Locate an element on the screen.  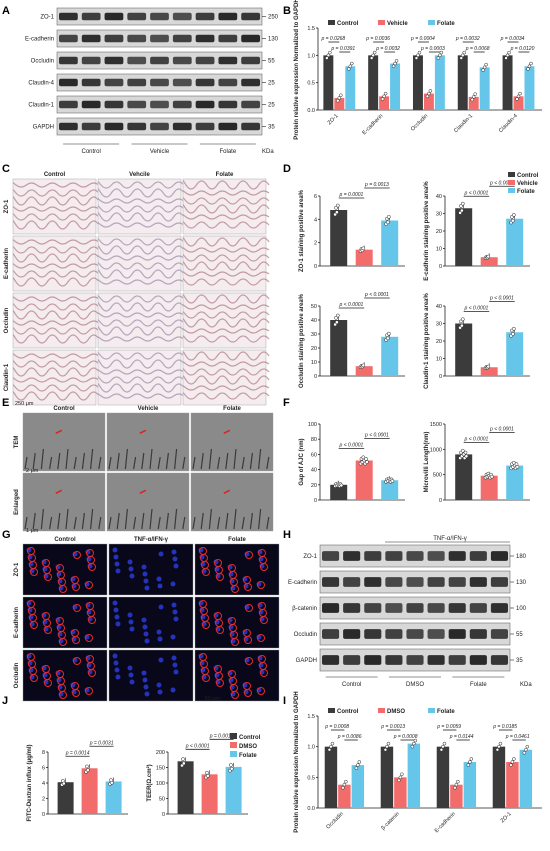
d1-ytick-label: 4 is located at coordinates (315, 220).